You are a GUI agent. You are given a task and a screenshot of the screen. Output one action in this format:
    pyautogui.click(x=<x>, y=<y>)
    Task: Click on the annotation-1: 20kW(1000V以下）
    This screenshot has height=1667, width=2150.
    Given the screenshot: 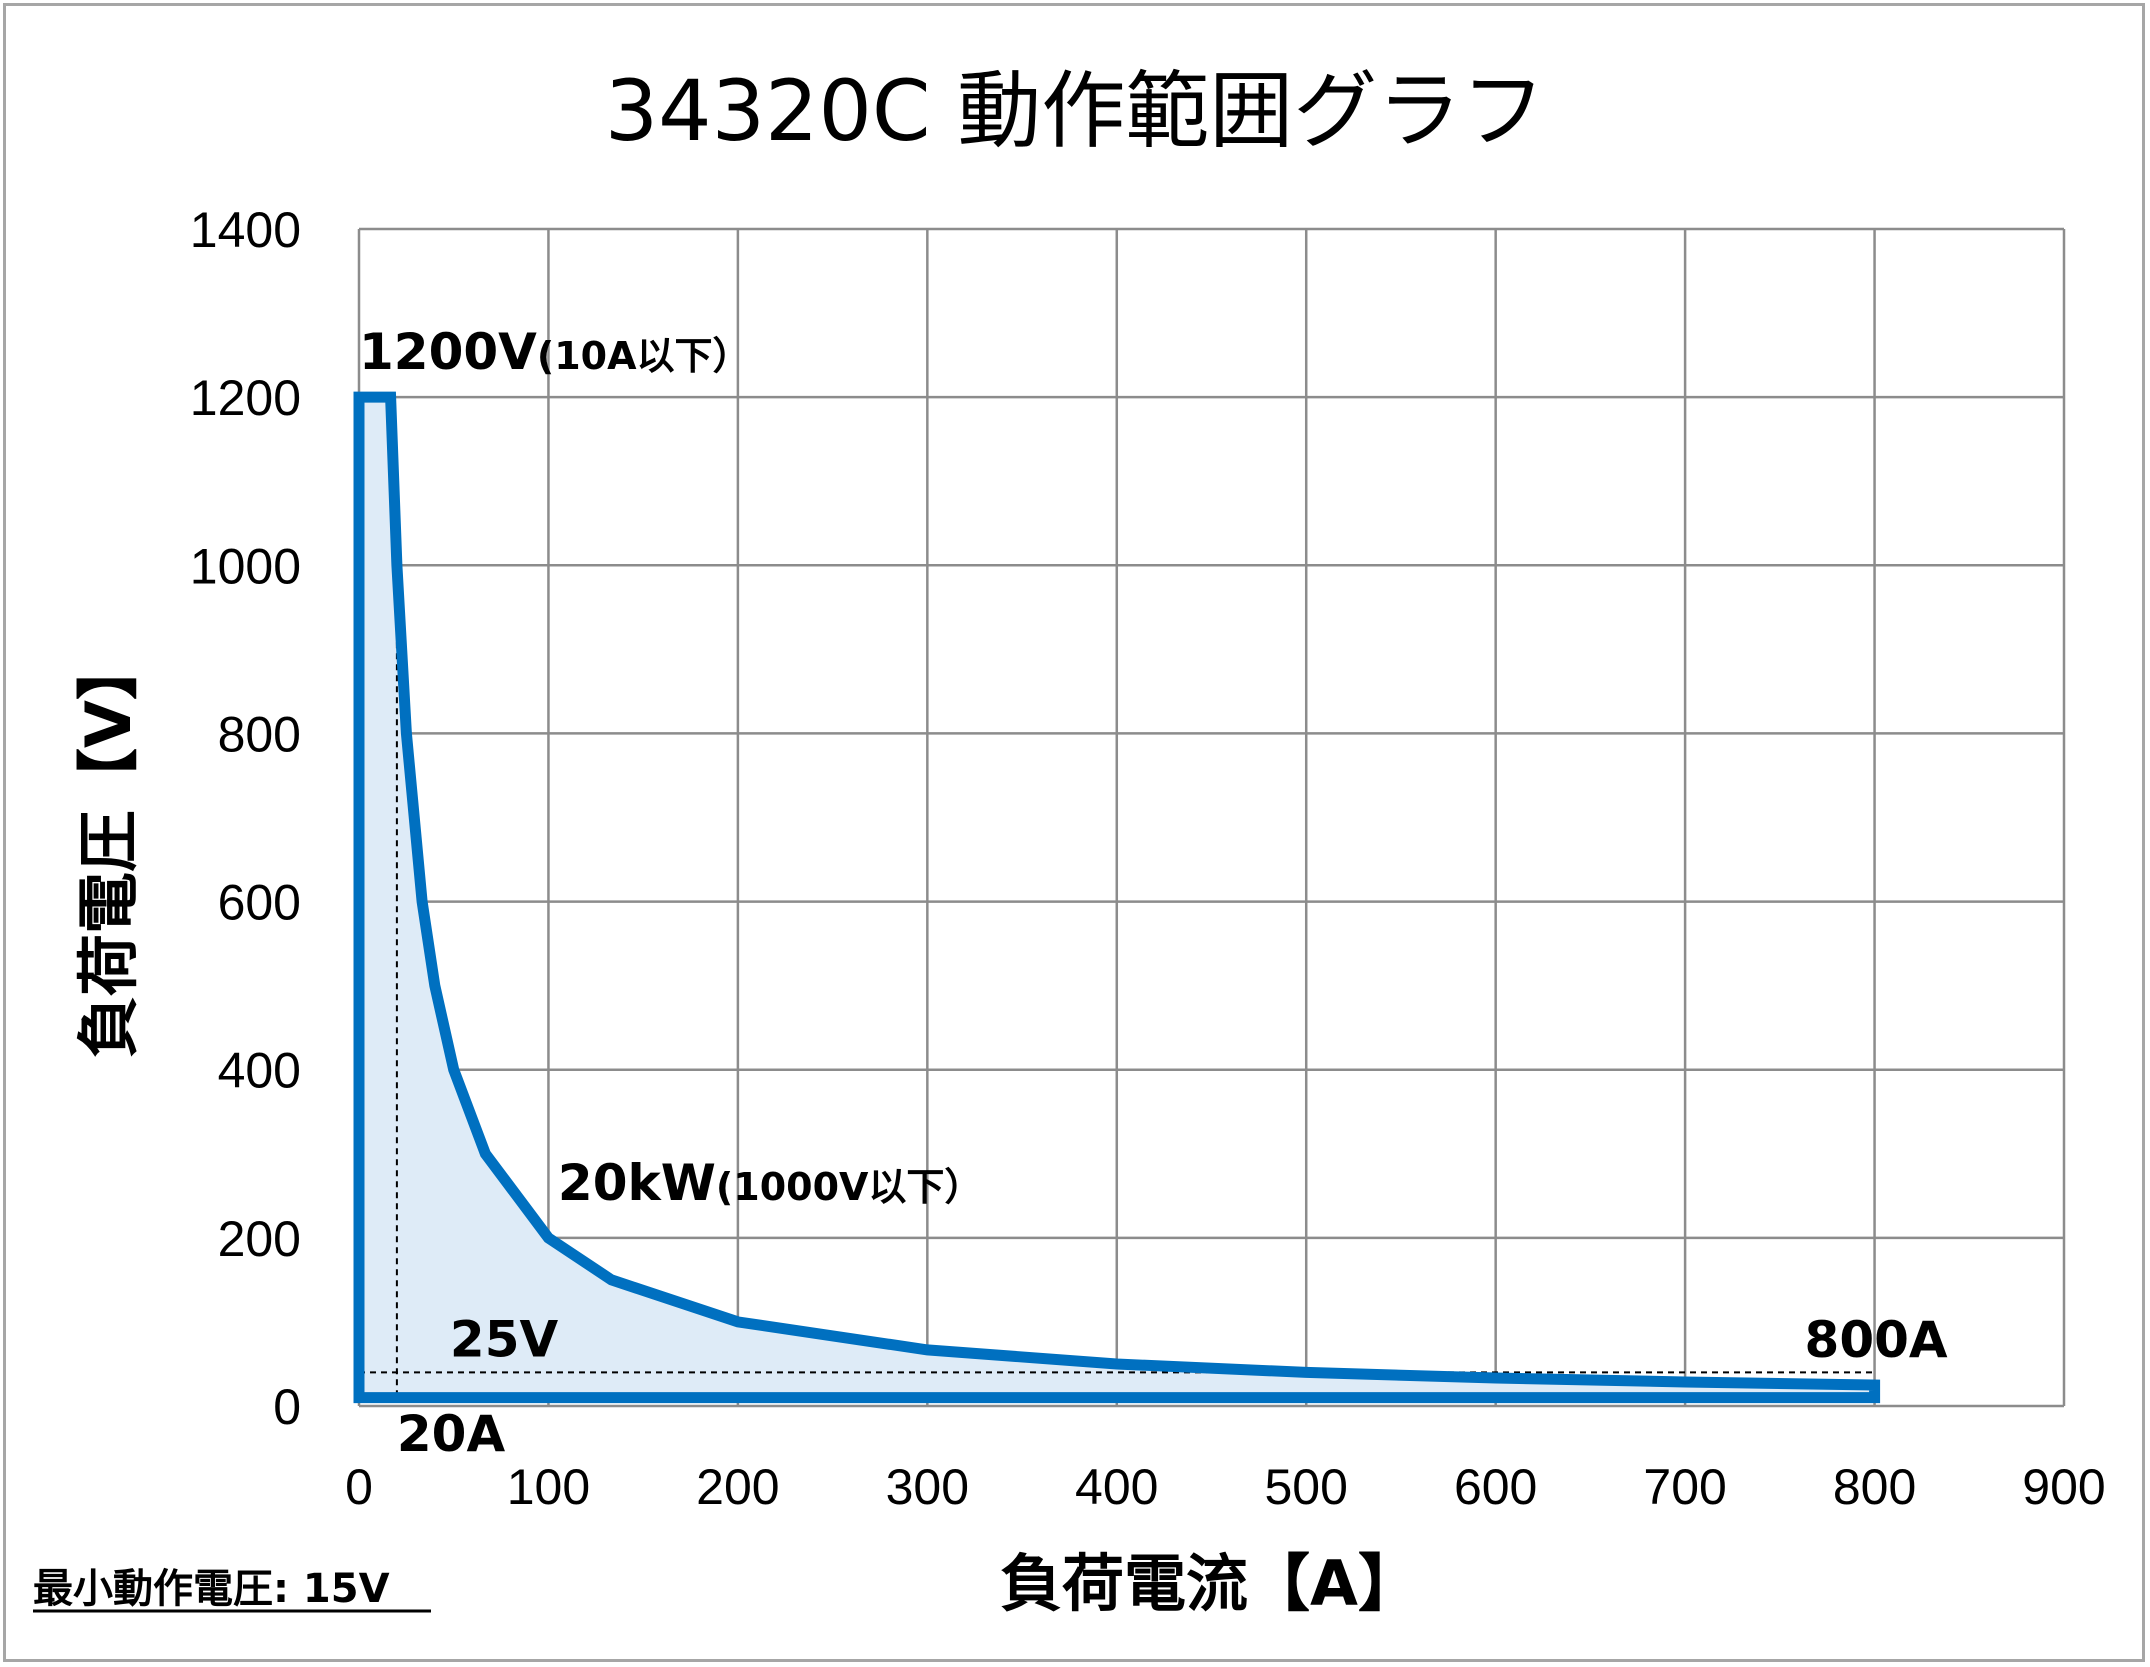 What is the action you would take?
    pyautogui.click(x=770, y=1183)
    